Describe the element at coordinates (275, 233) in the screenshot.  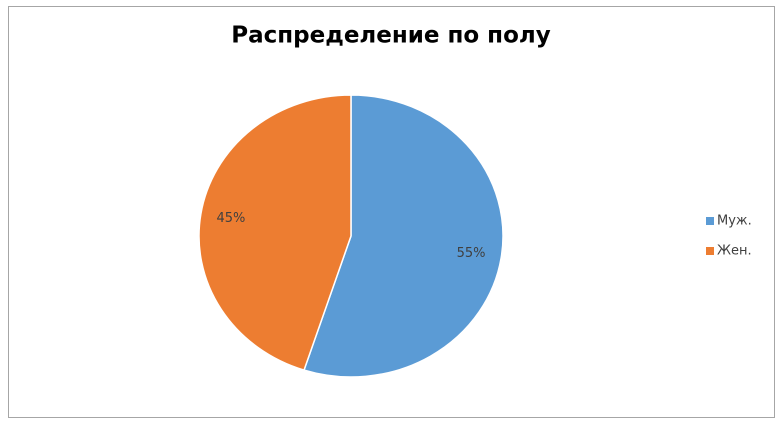
I see `pie-slice` at that location.